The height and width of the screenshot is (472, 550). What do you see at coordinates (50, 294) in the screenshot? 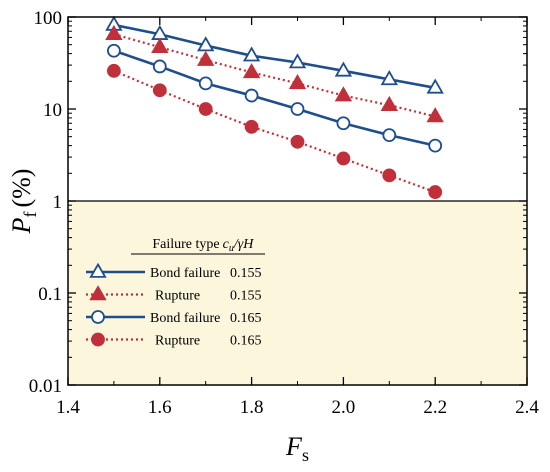
I see `y-tick-label: 0.1` at bounding box center [50, 294].